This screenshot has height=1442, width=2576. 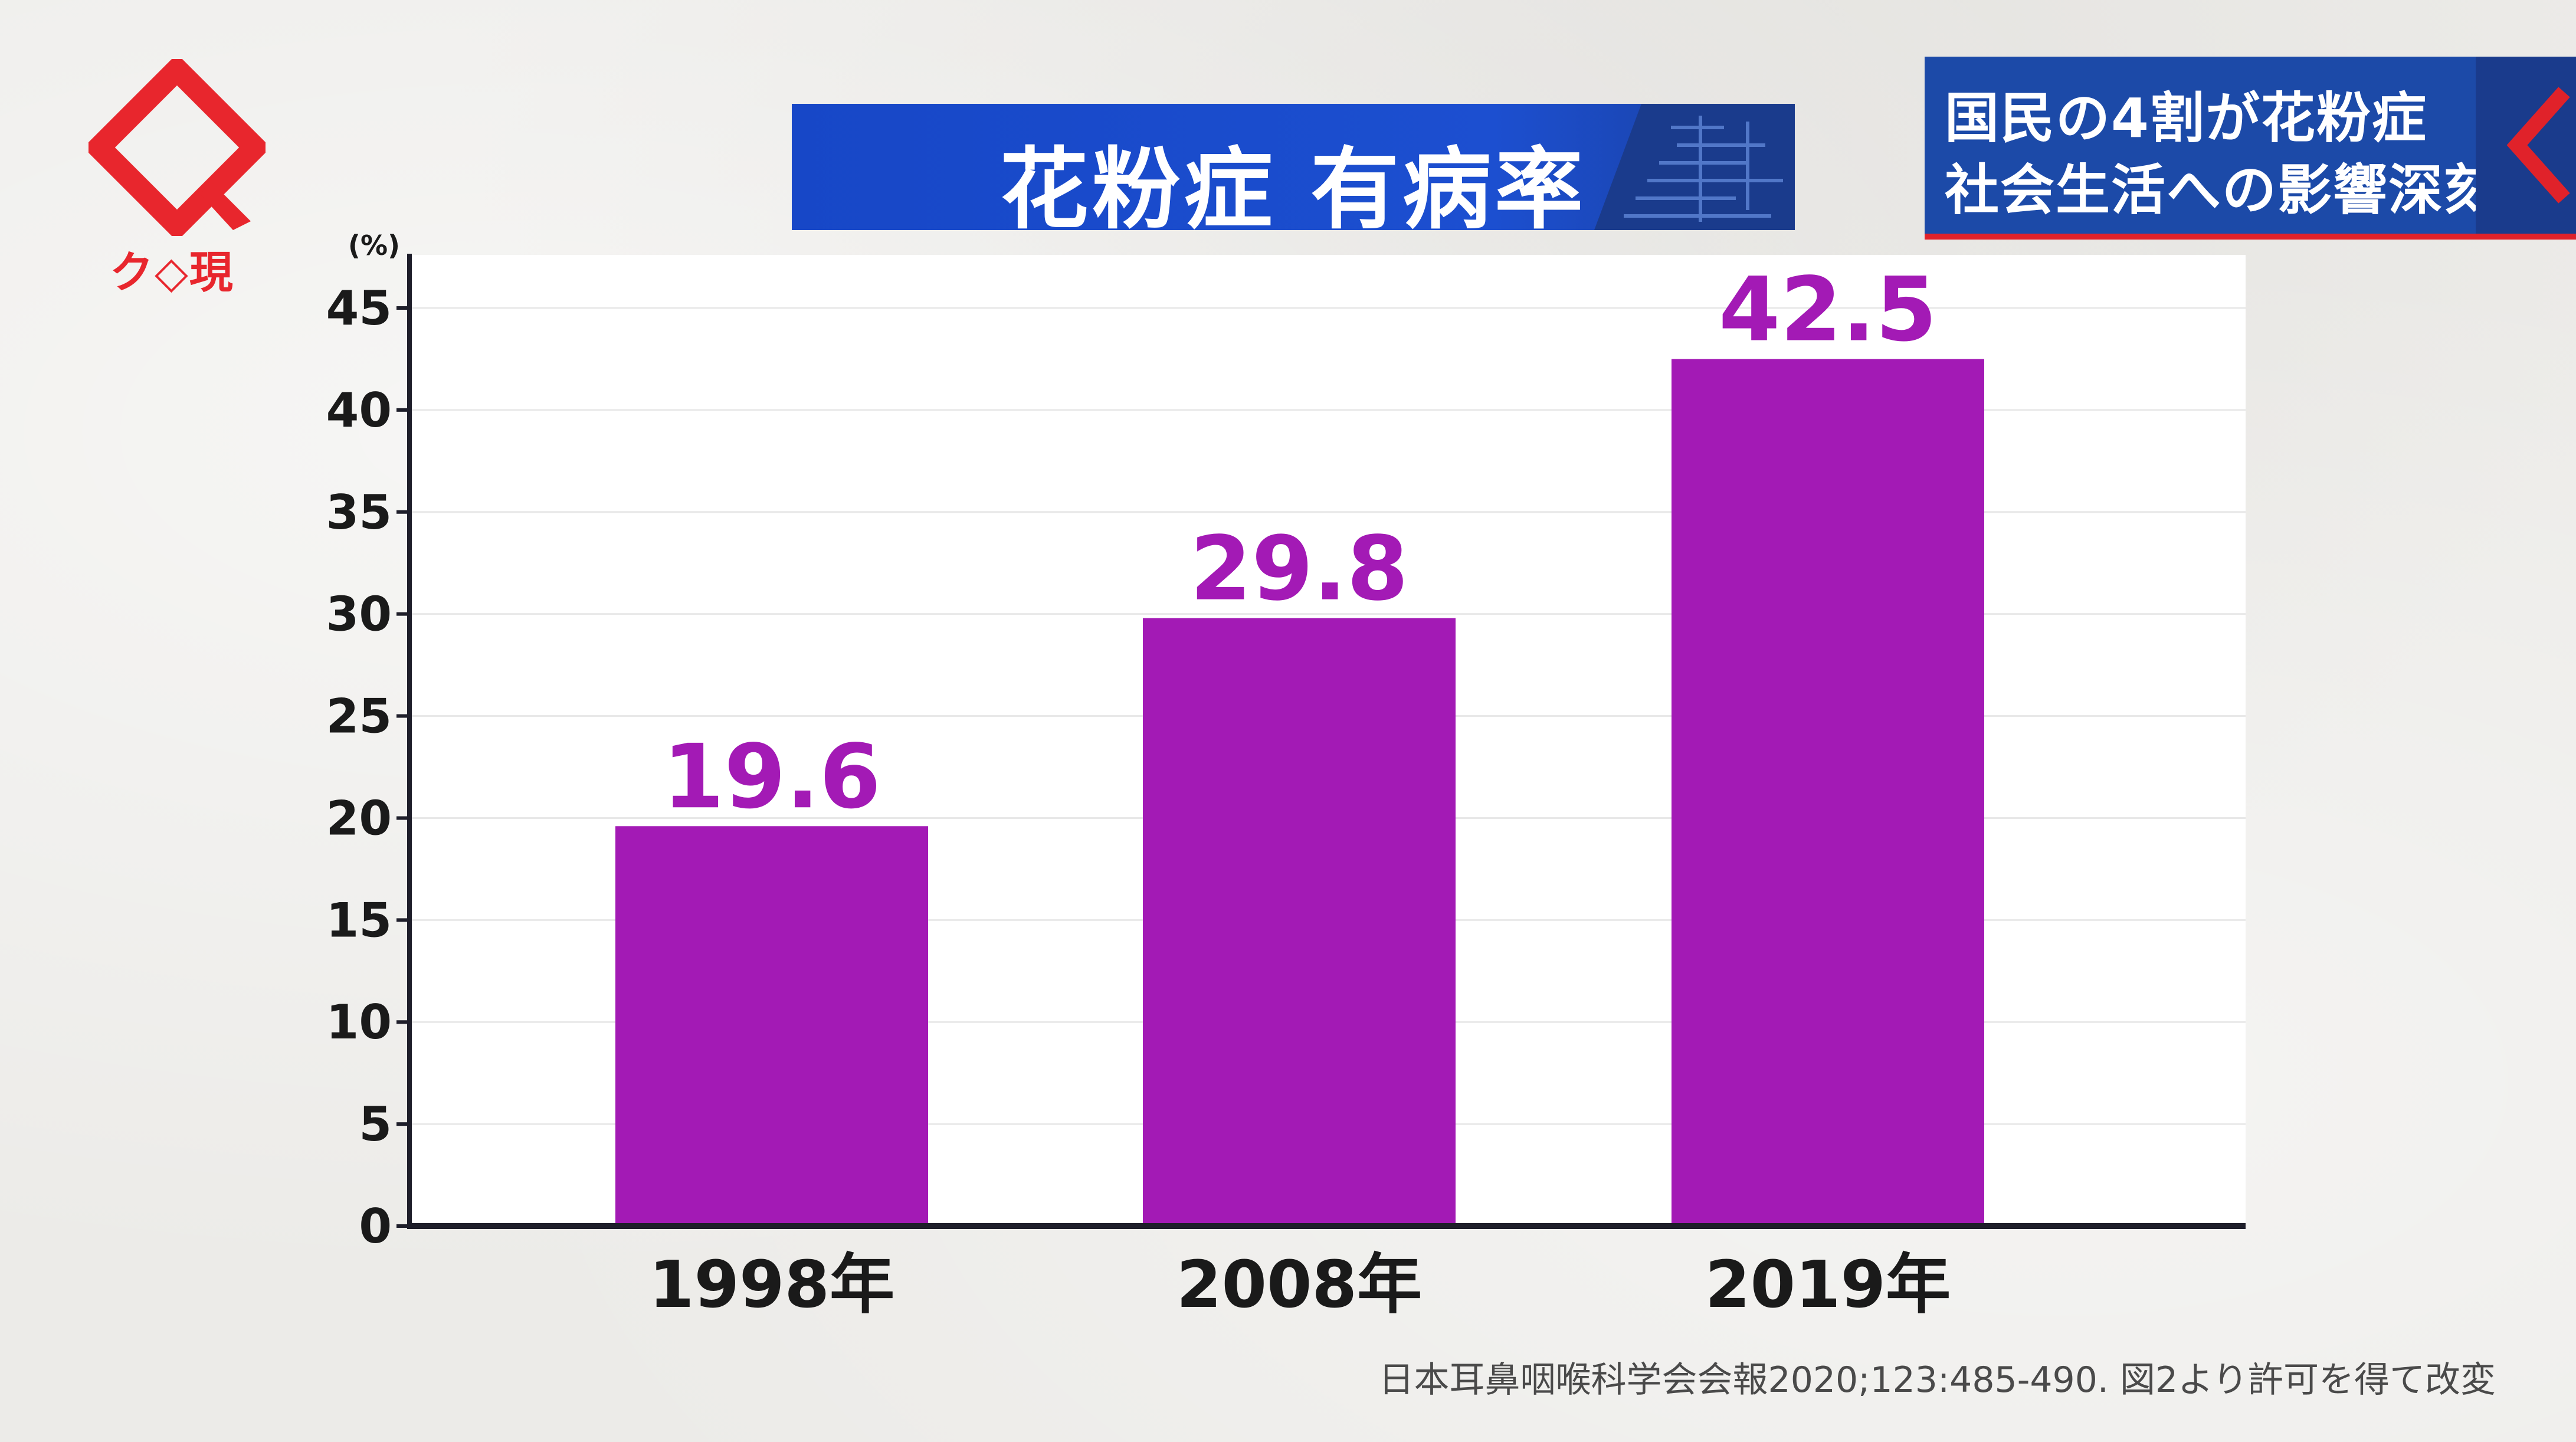 I want to click on headline-banner: 国民の4割が花粉症 社会生活への影響深刻, so click(x=2250, y=148).